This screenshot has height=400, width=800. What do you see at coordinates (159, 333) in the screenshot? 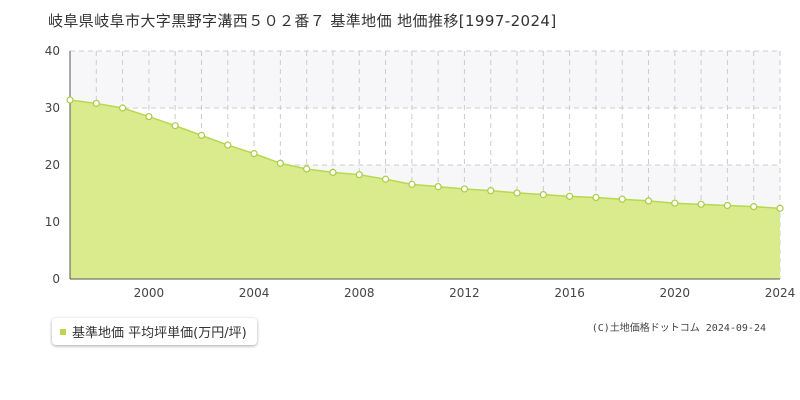
I see `legend-label: 基準地価 平均坪単価(万円/坪)` at bounding box center [159, 333].